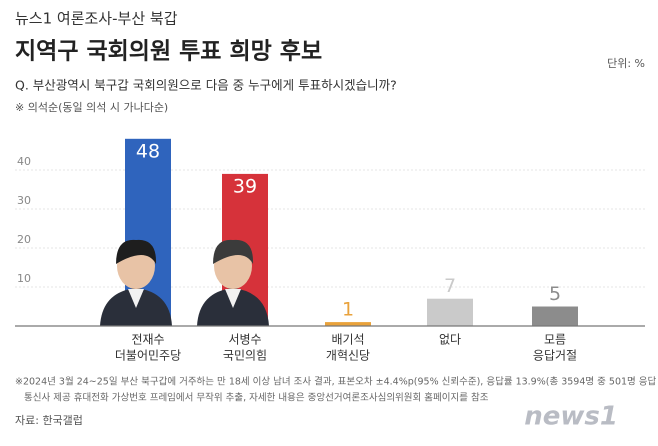 This screenshot has width=658, height=446. I want to click on header: 뉴스1 여론조사-부산 북갑, so click(96, 19).